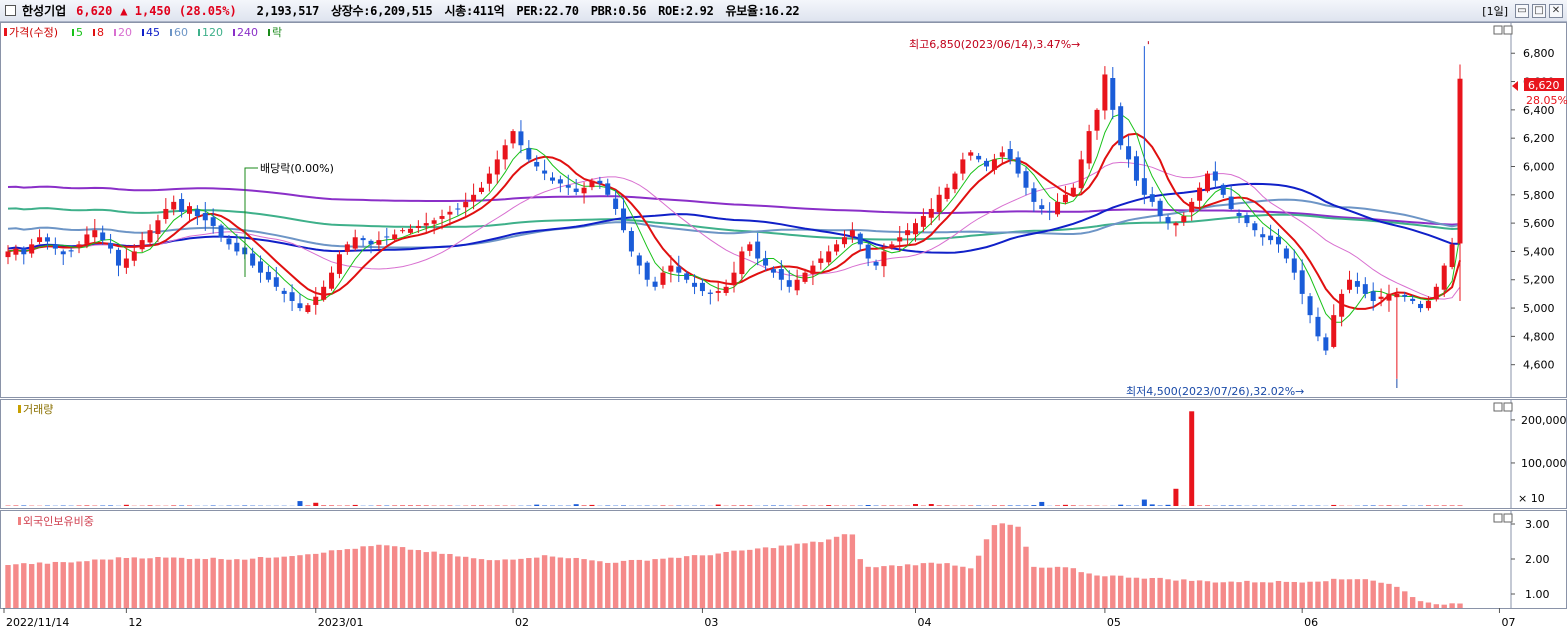 The image size is (1567, 630). I want to click on panel-close-icon, so click(1508, 30).